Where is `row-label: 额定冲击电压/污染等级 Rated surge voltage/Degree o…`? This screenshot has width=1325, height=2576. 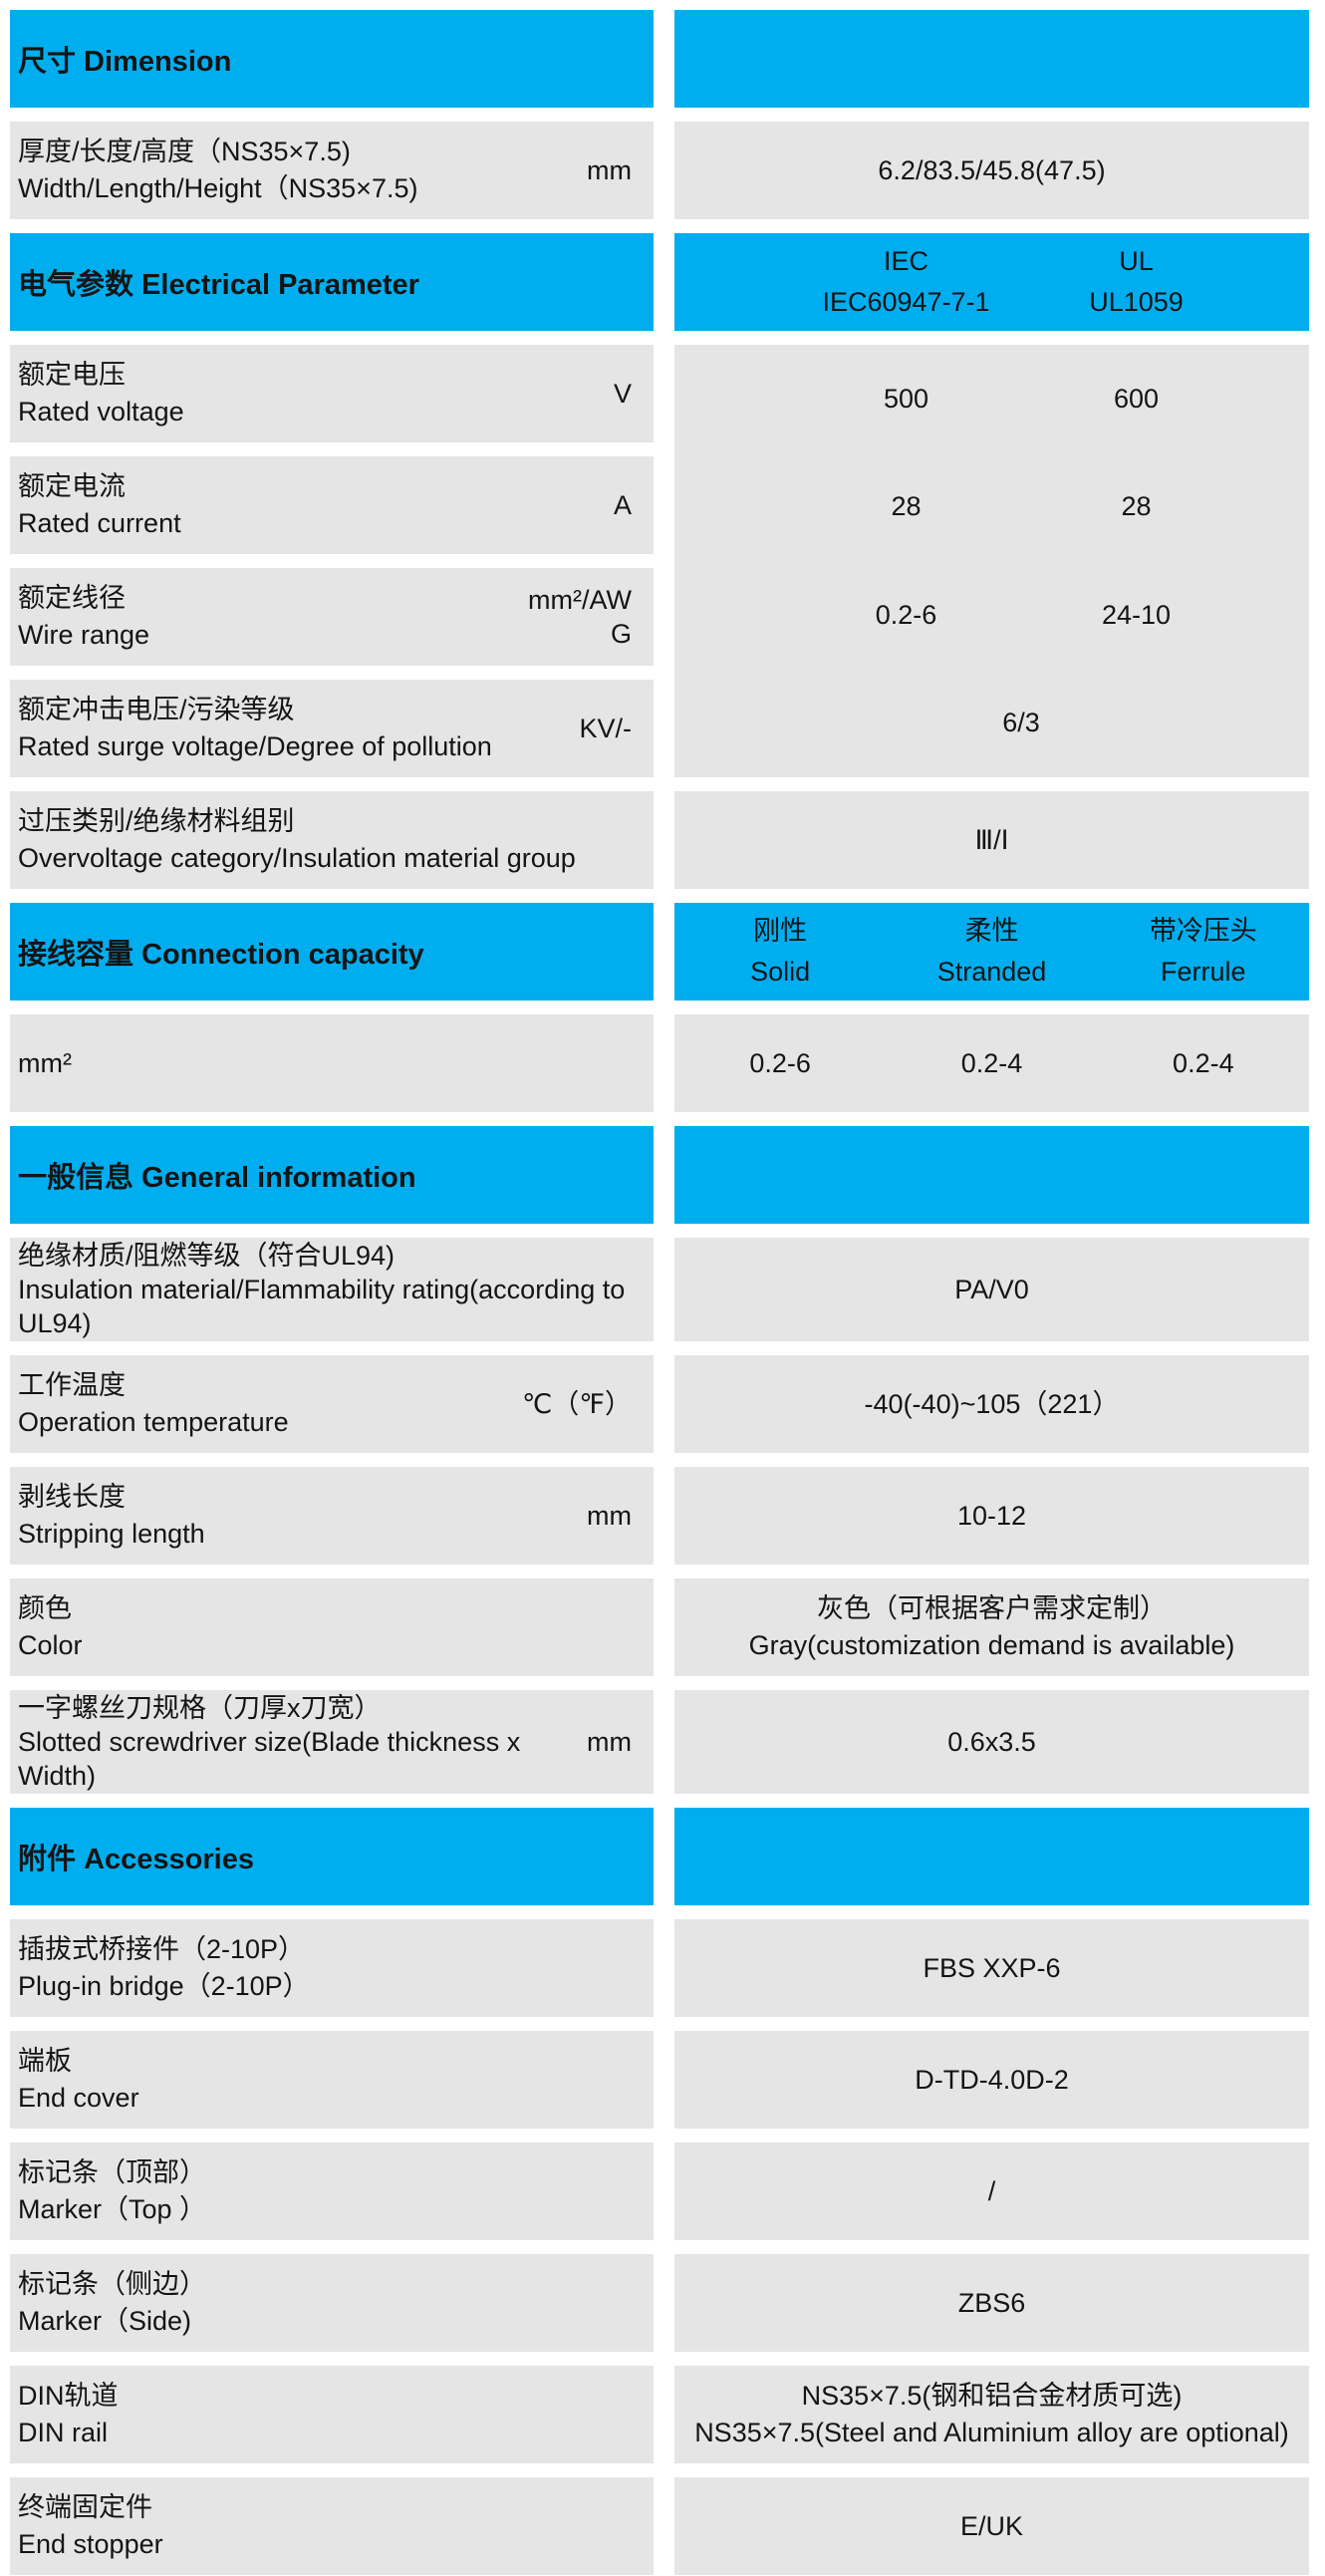 row-label: 额定冲击电压/污染等级 Rated surge voltage/Degree o… is located at coordinates (290, 728).